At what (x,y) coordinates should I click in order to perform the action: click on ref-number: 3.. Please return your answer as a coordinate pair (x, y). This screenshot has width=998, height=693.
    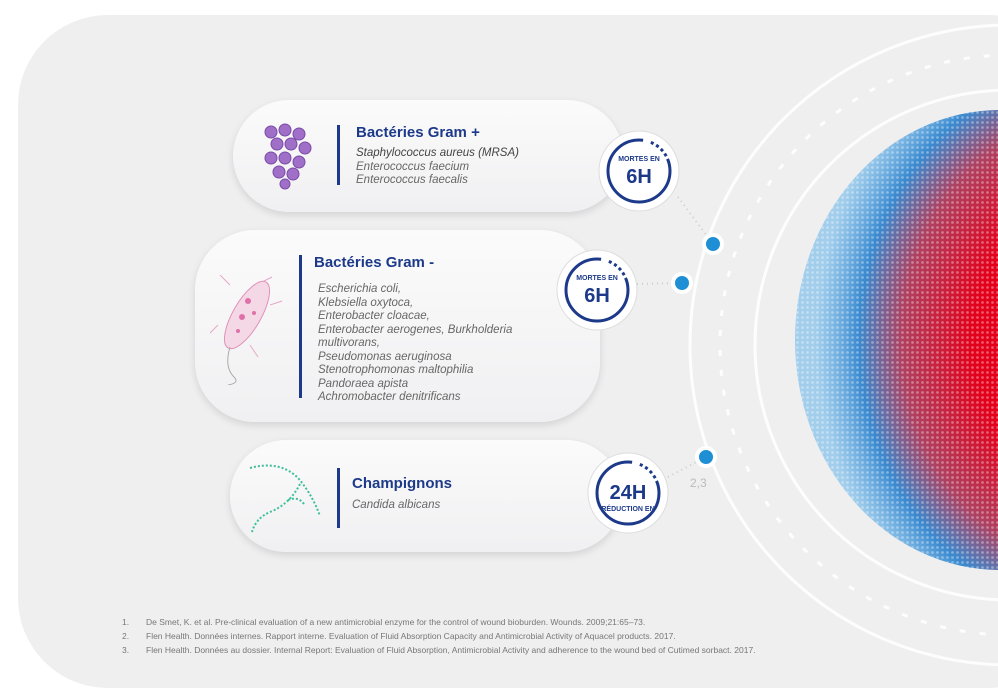
    Looking at the image, I should click on (126, 650).